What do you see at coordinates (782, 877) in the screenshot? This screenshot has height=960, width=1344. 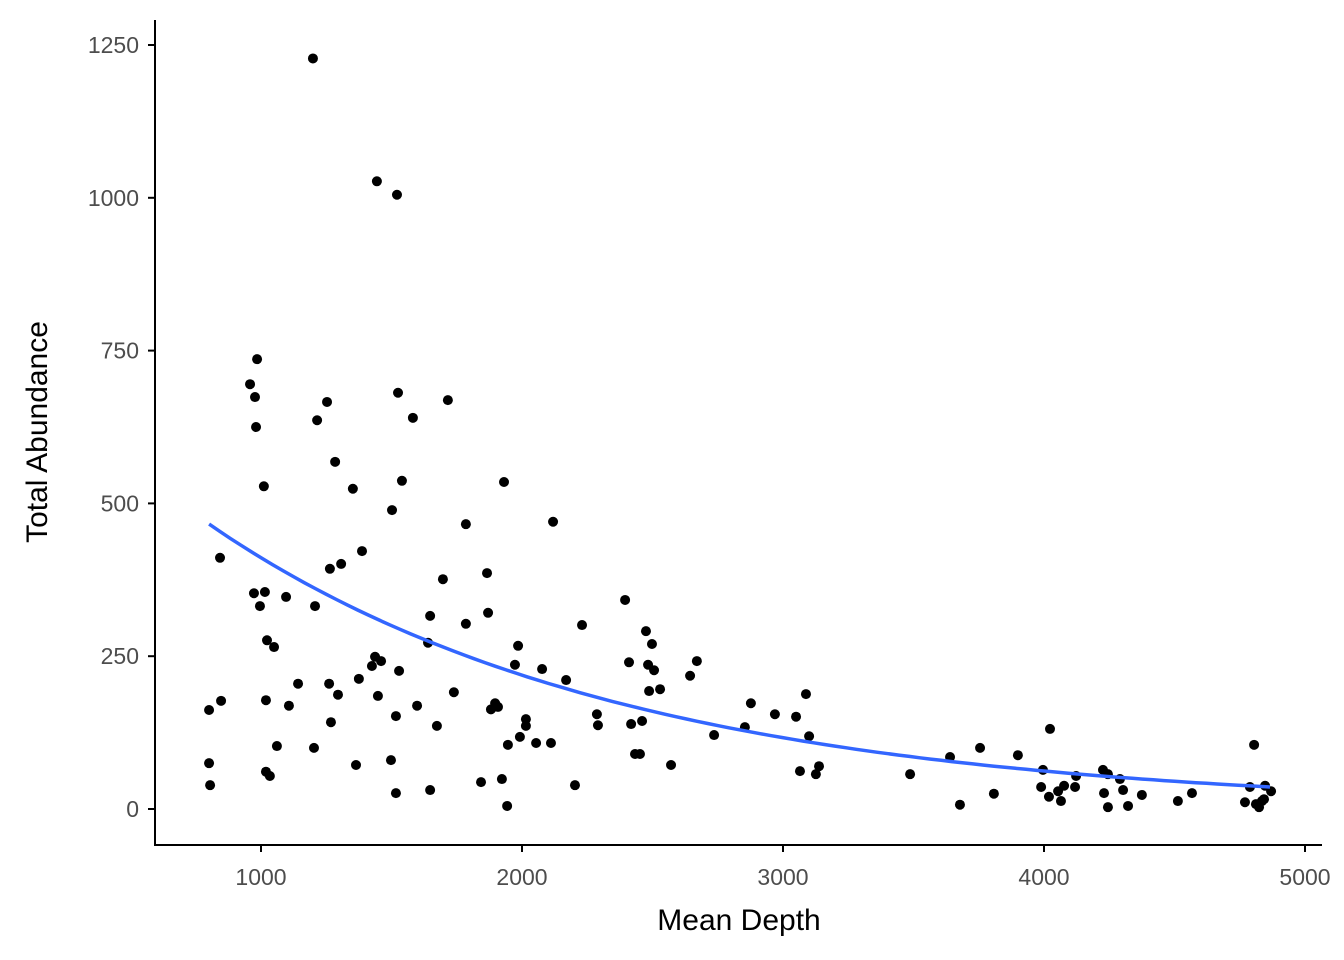 I see `x-tick-label: 3000` at bounding box center [782, 877].